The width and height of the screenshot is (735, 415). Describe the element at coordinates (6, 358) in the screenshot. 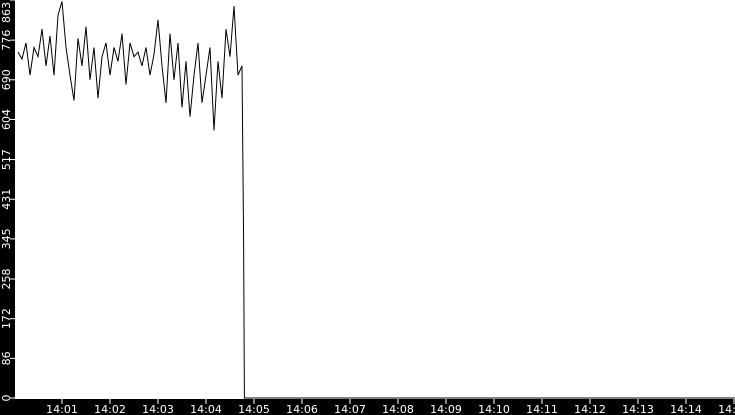

I see `y-tick-label: 86` at that location.